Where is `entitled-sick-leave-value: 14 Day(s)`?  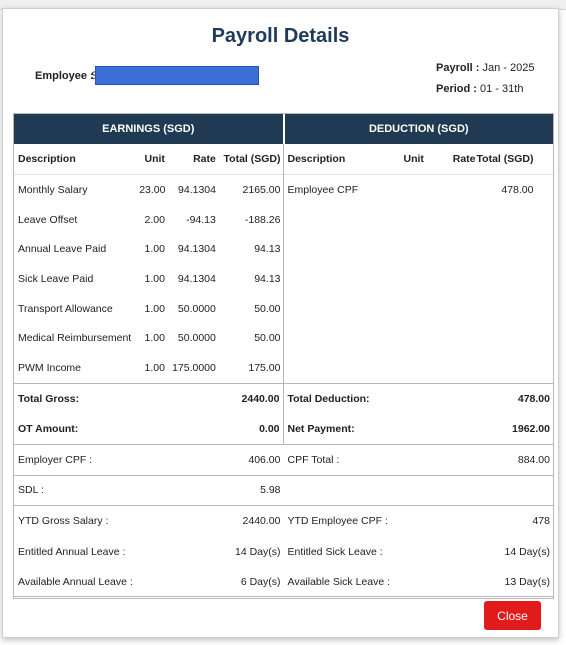
entitled-sick-leave-value: 14 Day(s) is located at coordinates (527, 551).